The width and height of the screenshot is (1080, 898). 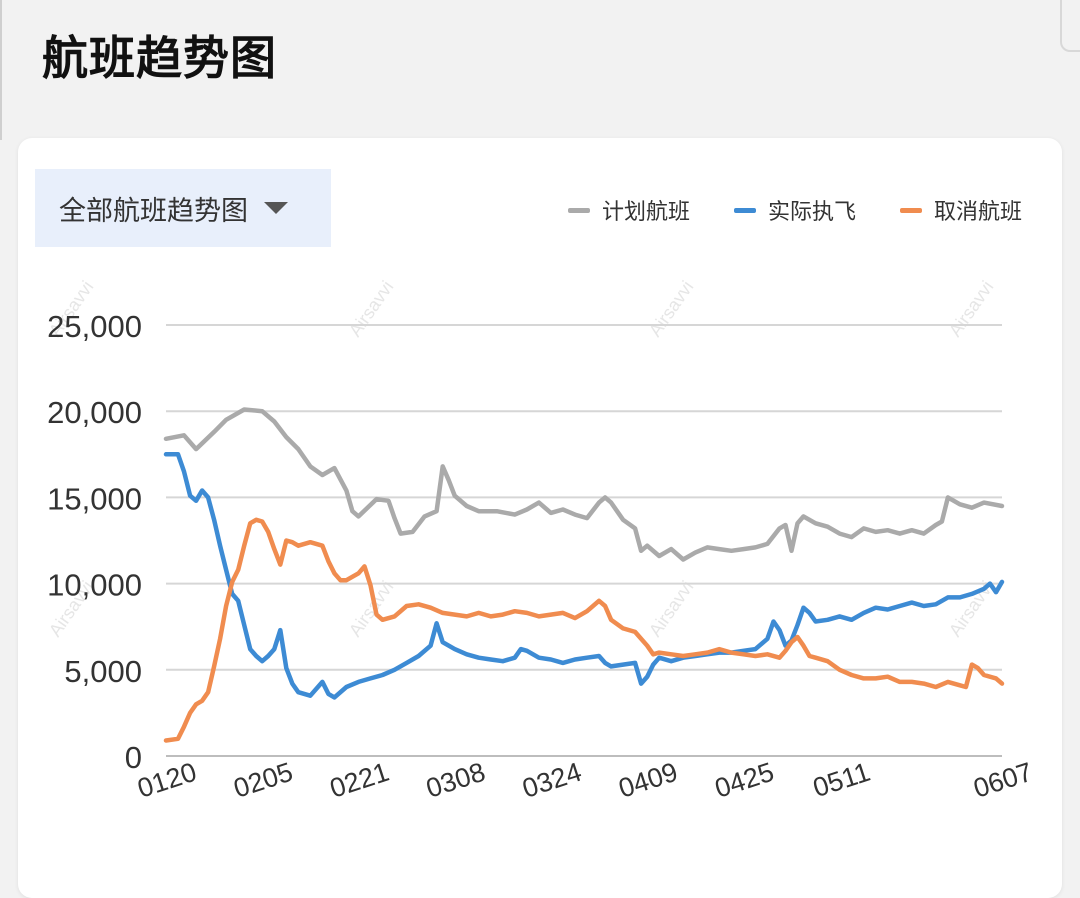 What do you see at coordinates (103, 671) in the screenshot?
I see `y-tick-label: 5,000` at bounding box center [103, 671].